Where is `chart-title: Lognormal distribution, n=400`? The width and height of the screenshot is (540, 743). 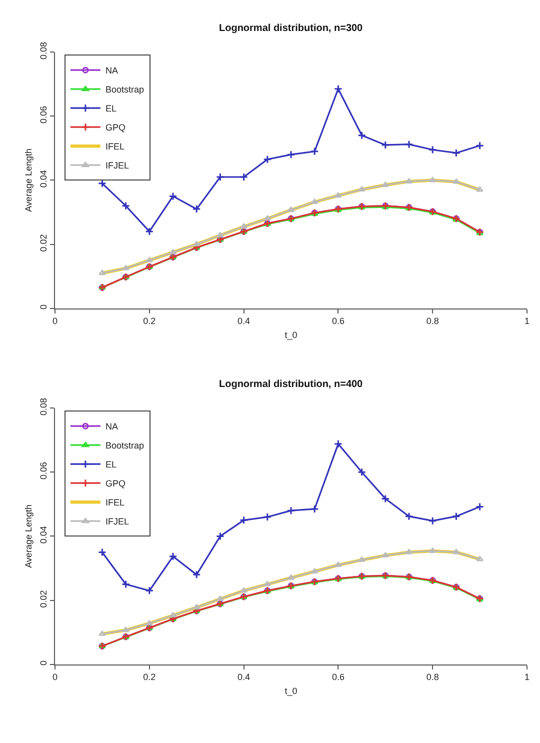 chart-title: Lognormal distribution, n=400 is located at coordinates (291, 384).